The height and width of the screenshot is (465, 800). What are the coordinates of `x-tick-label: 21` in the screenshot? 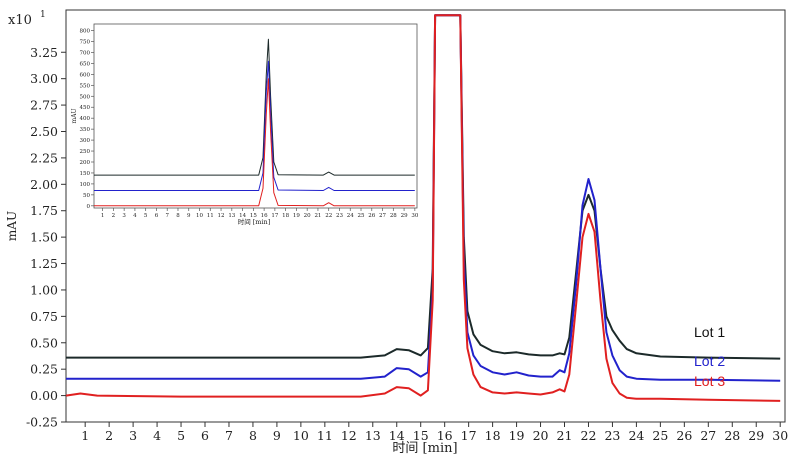 It's located at (565, 435).